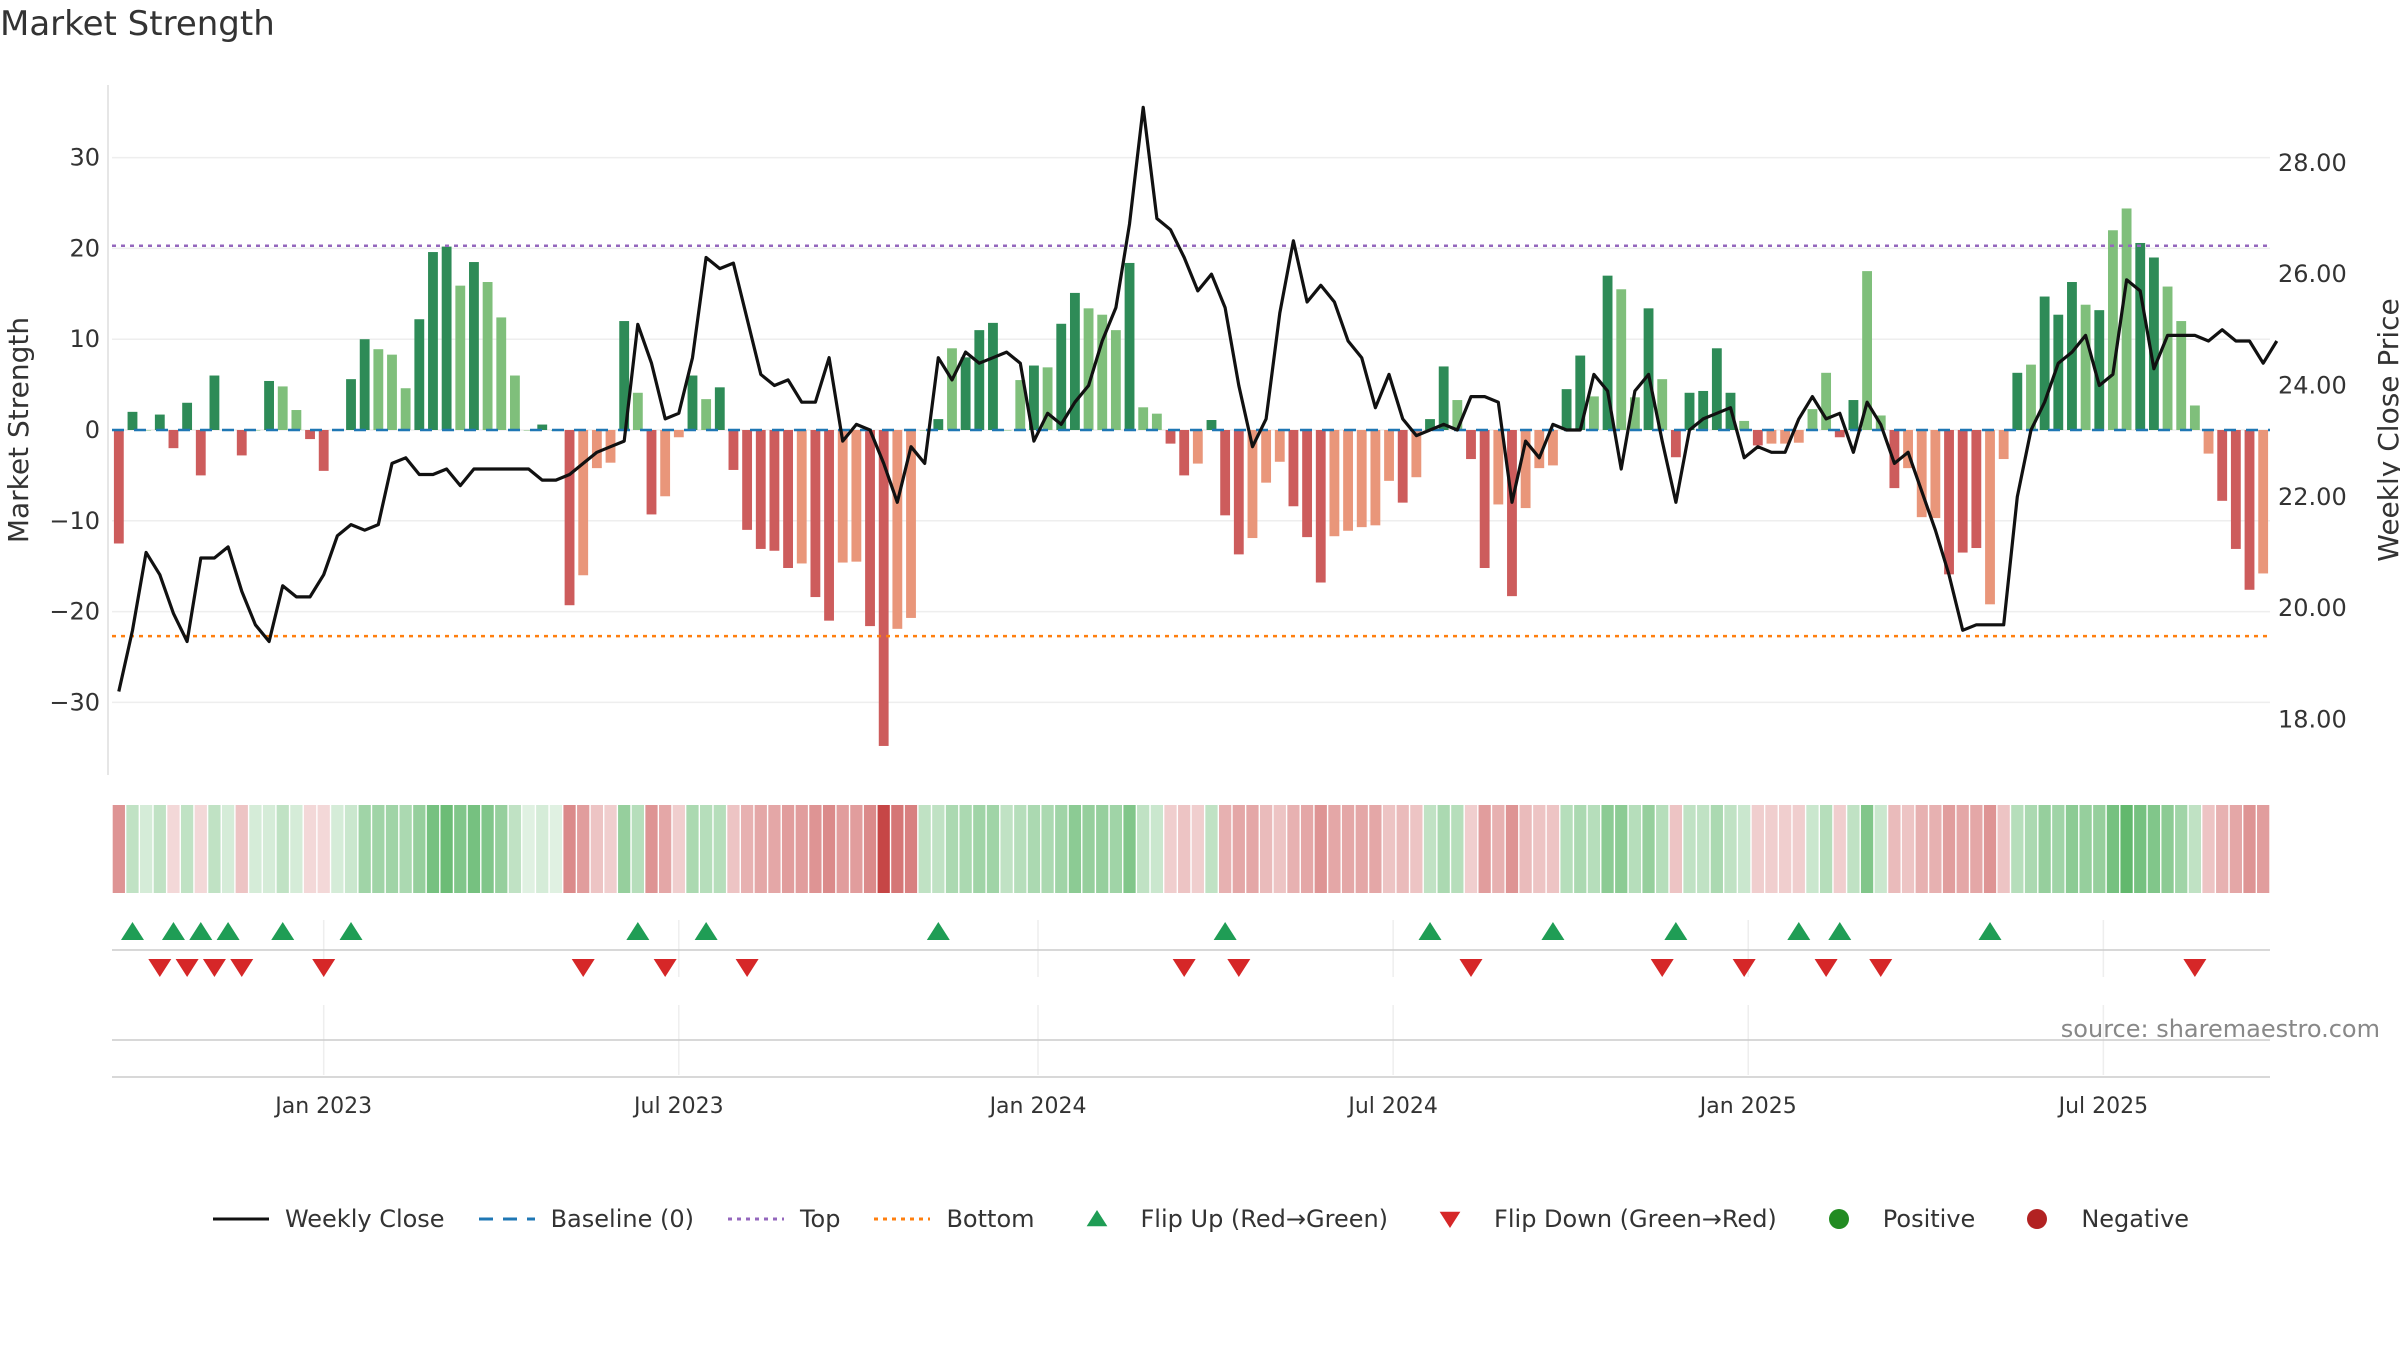 The height and width of the screenshot is (1350, 2400). What do you see at coordinates (990, 1219) in the screenshot?
I see `legend-label: Bottom` at bounding box center [990, 1219].